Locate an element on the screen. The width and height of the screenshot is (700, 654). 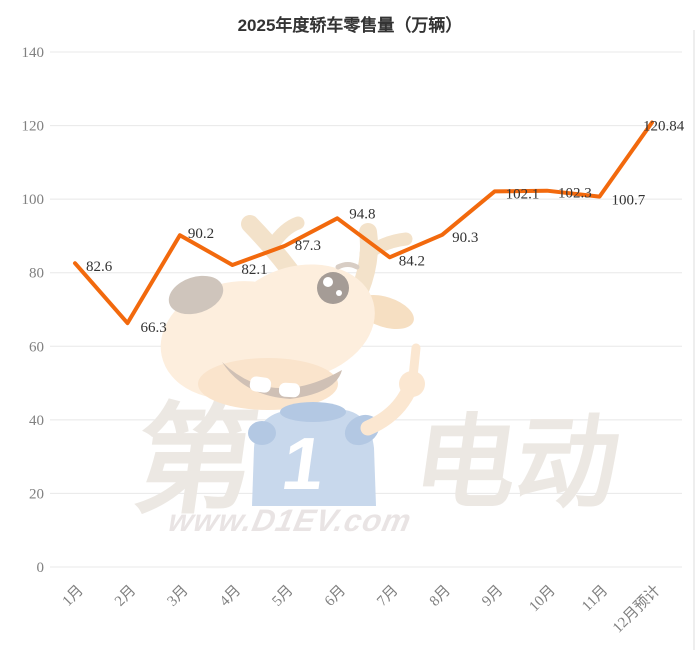
deer-eye-icon is located at coordinates (338, 283).